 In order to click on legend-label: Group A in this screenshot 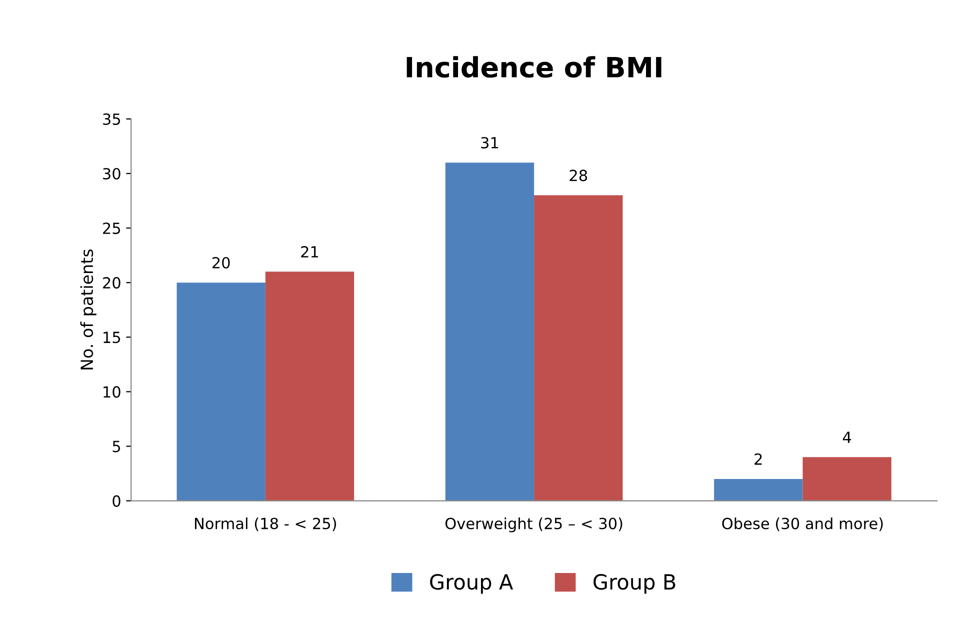, I will do `click(472, 584)`.